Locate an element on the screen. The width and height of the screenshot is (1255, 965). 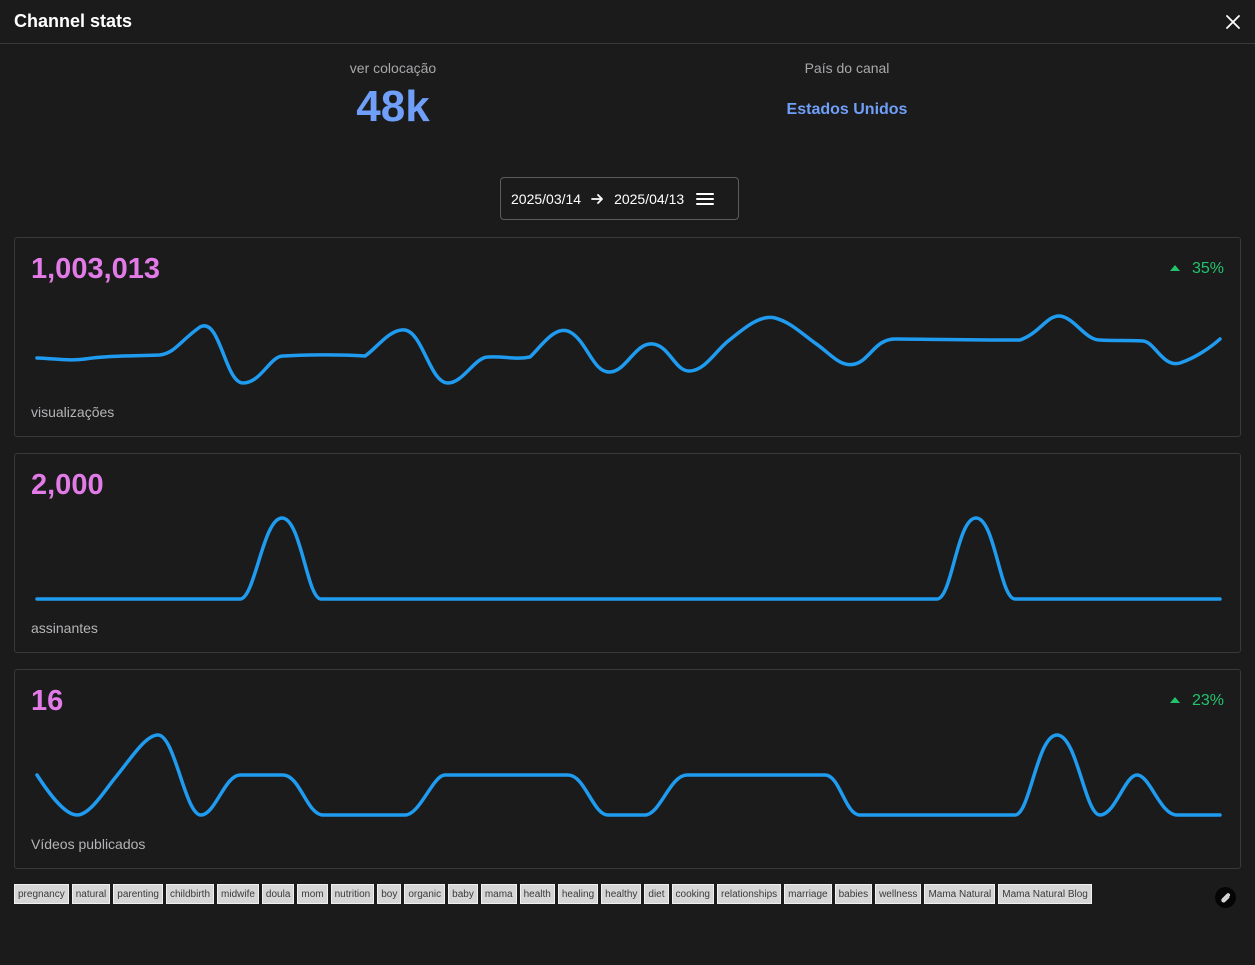
tag-chip: midwife is located at coordinates (238, 894).